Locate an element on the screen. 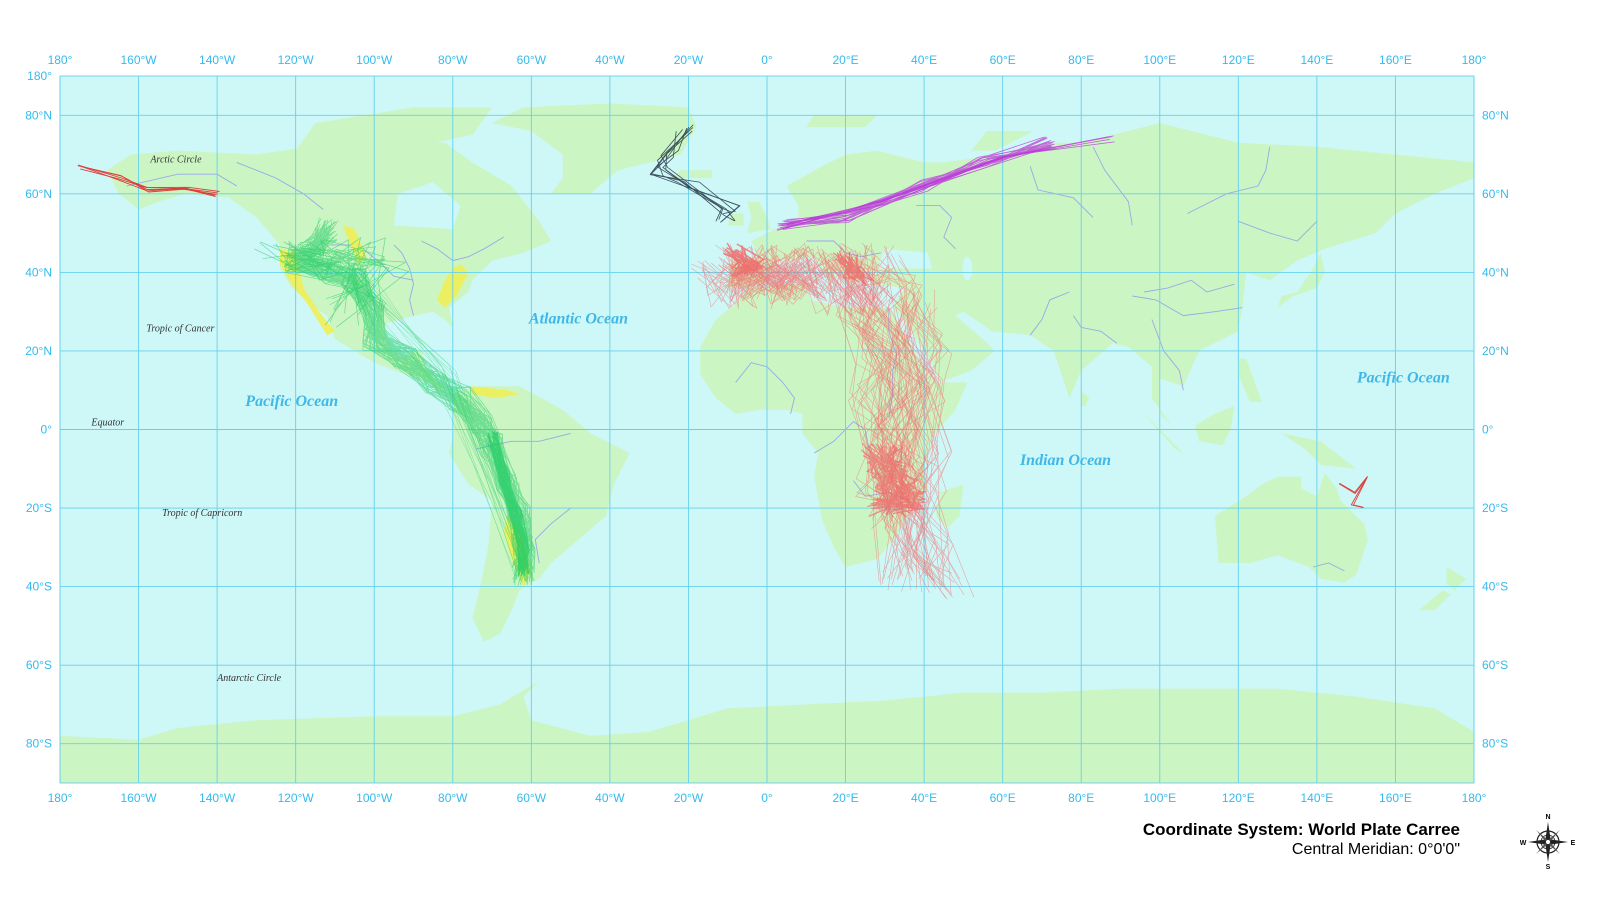  land-arctic-islands is located at coordinates (394, 129).